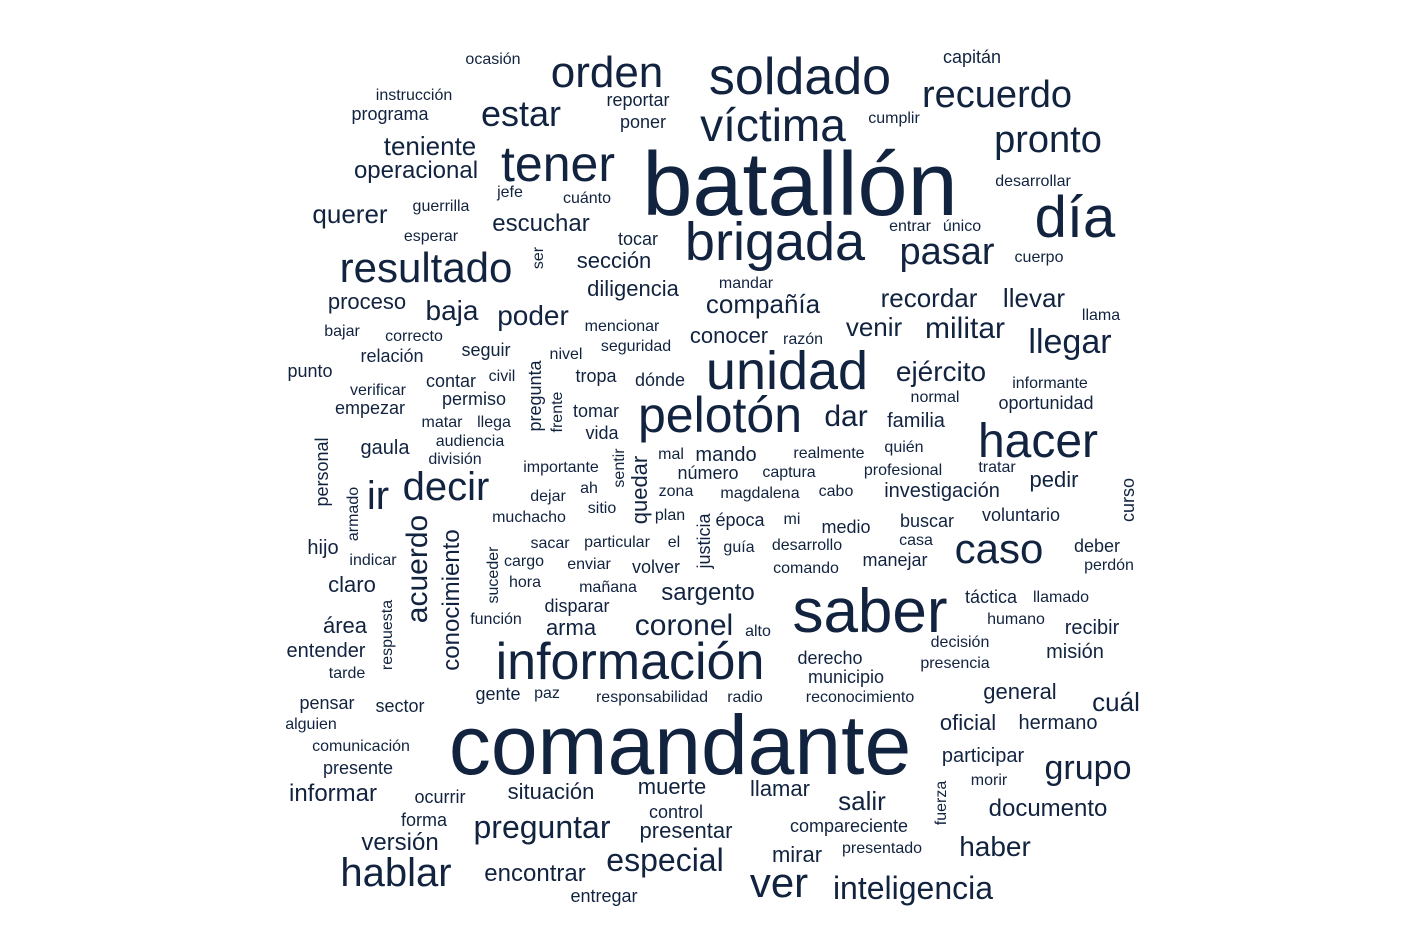 Image resolution: width=1417 pixels, height=944 pixels. I want to click on word-196: ocasión, so click(493, 59).